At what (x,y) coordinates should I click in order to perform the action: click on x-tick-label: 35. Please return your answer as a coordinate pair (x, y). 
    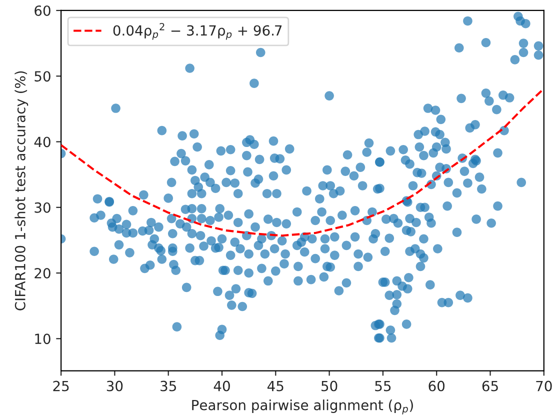
    Looking at the image, I should click on (168, 386).